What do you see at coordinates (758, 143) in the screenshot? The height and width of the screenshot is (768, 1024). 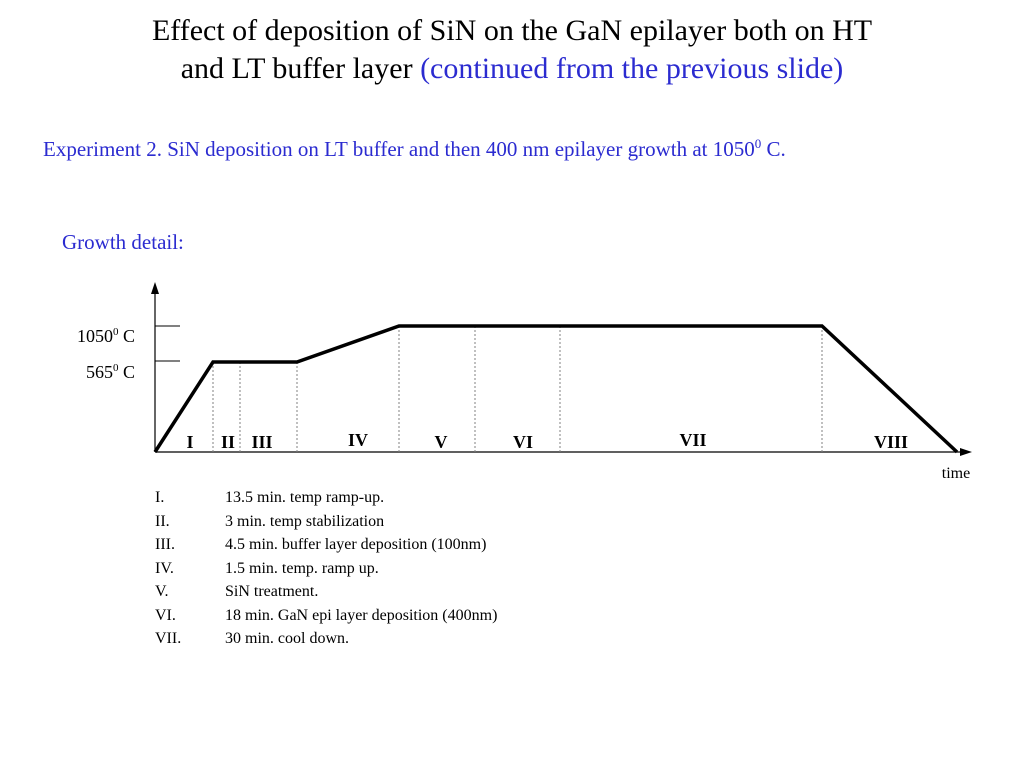 I see `experiment-degree-sup: 0` at bounding box center [758, 143].